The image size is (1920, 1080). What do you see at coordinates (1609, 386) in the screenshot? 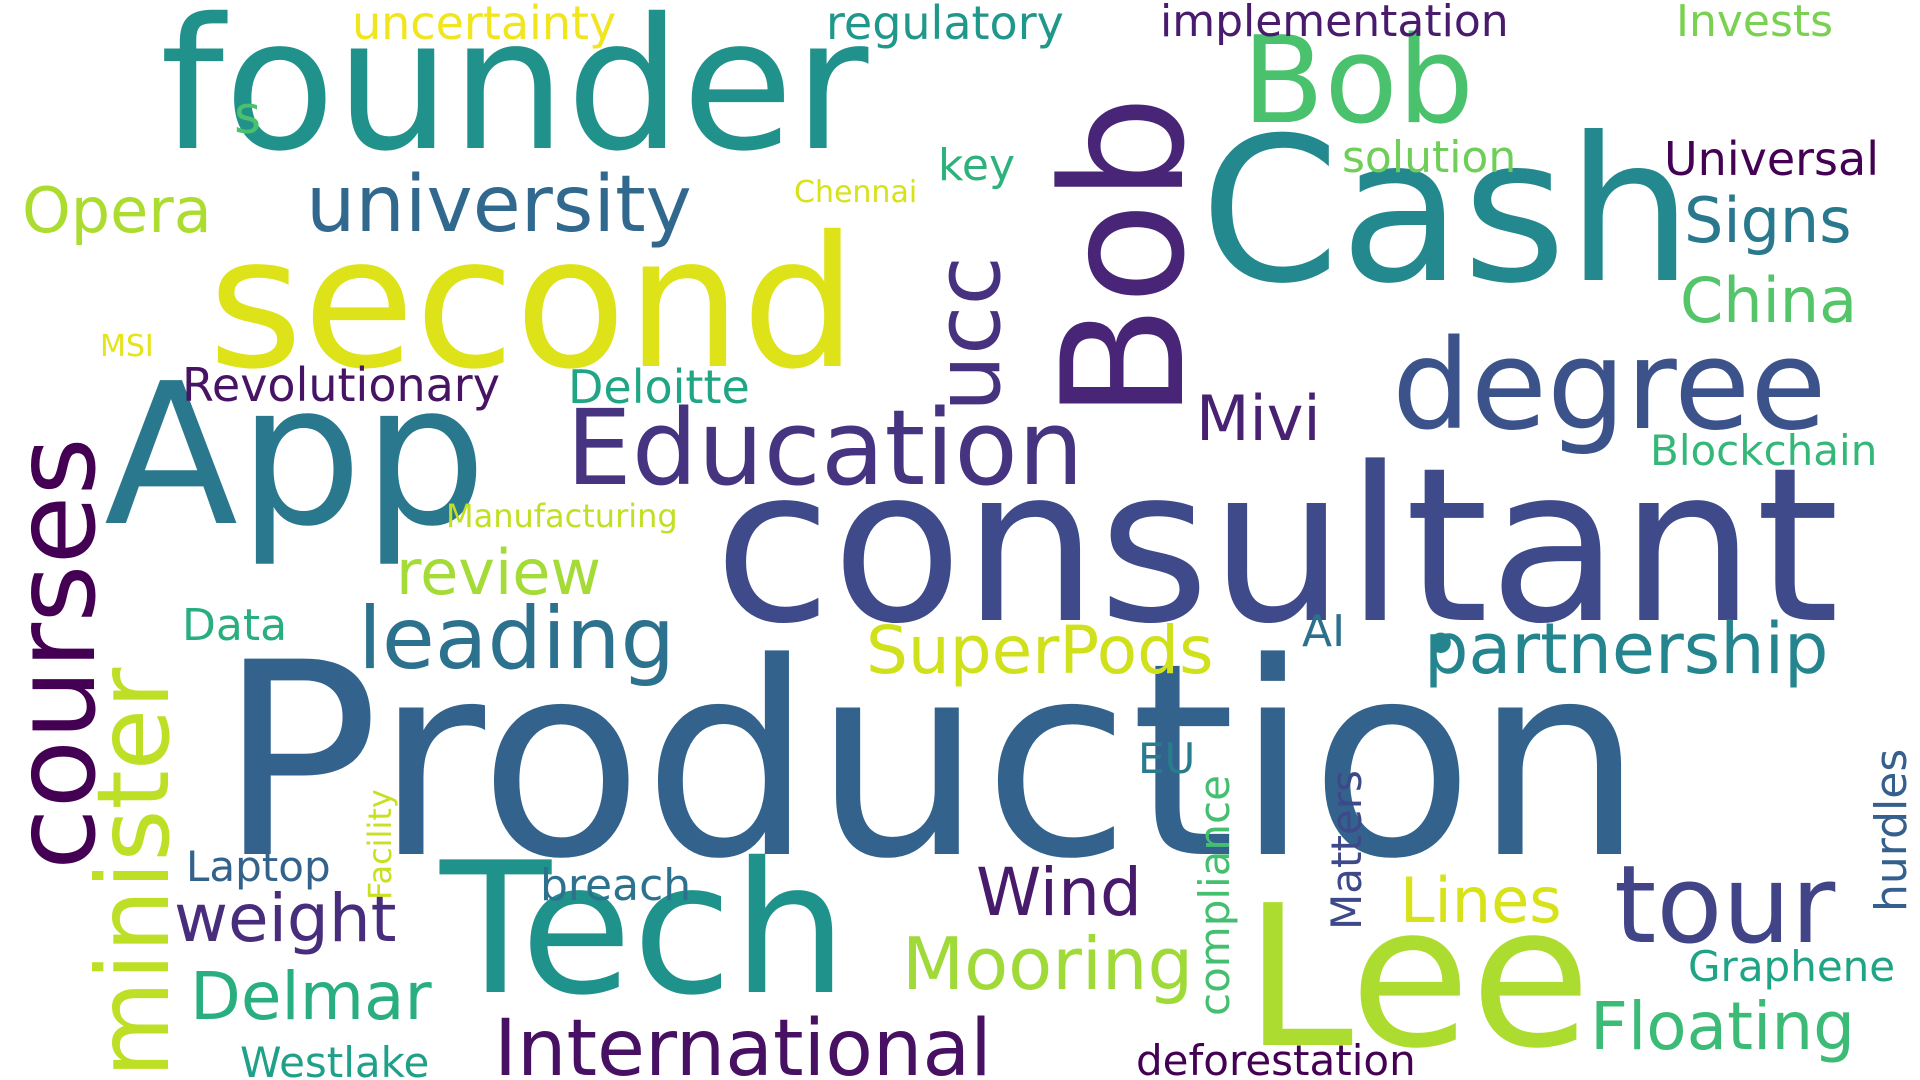
I see `word-degree: degree` at bounding box center [1609, 386].